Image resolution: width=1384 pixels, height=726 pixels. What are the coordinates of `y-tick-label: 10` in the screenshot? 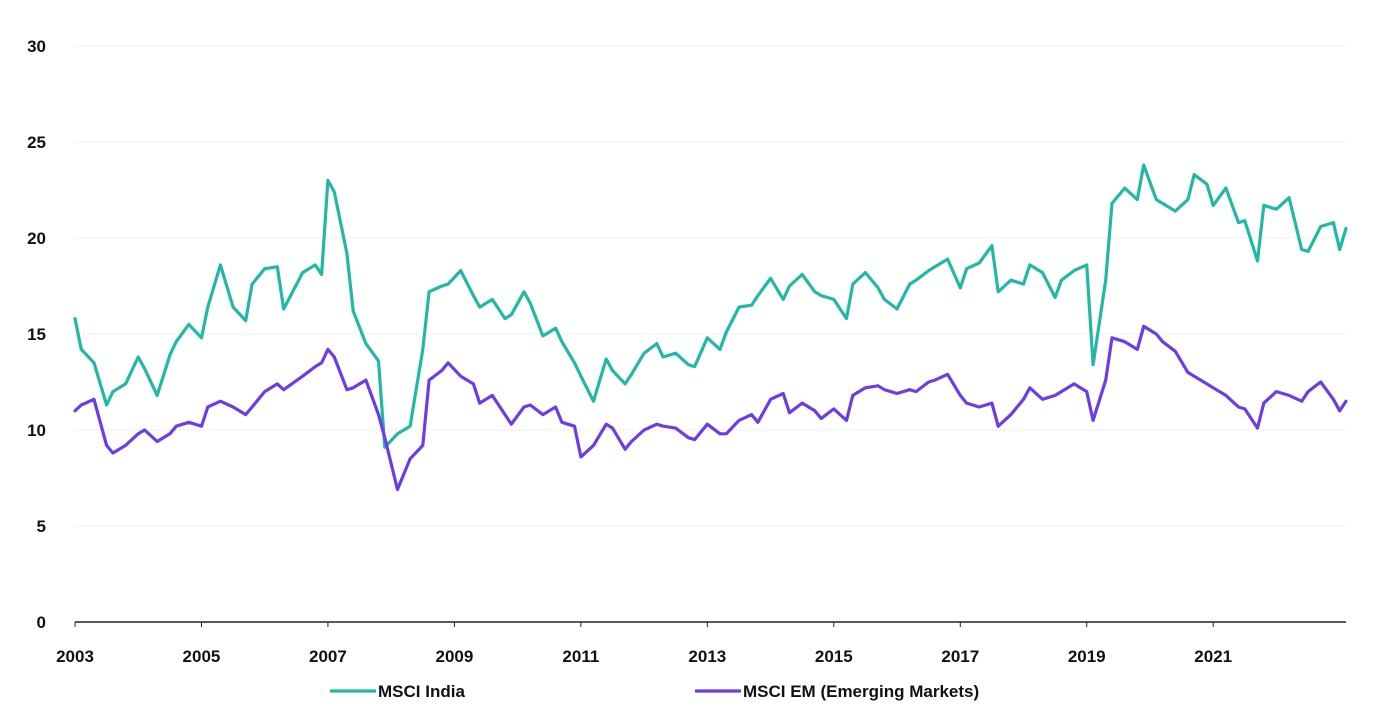 It's located at (36, 430).